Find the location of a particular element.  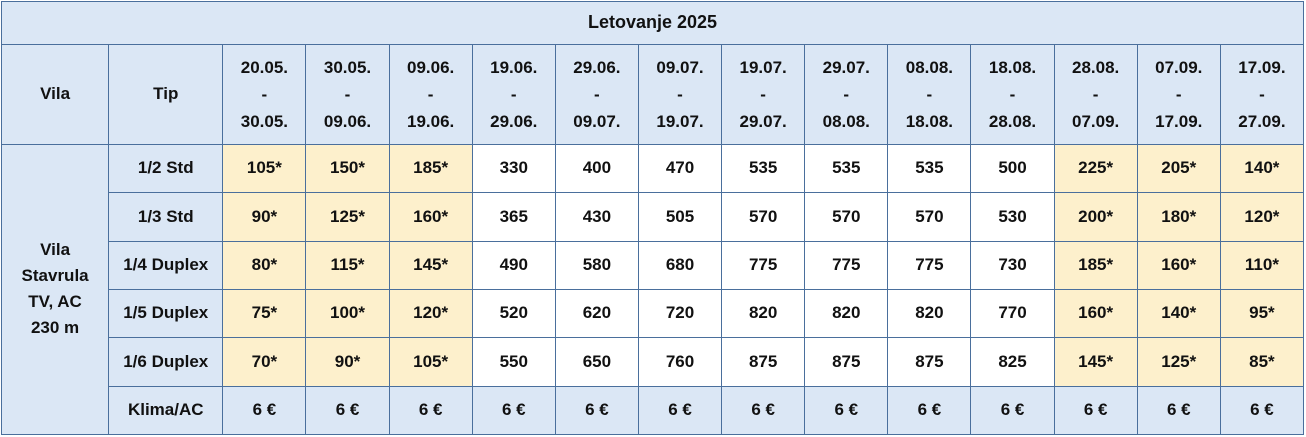

period-to: 09.06. is located at coordinates (347, 122).